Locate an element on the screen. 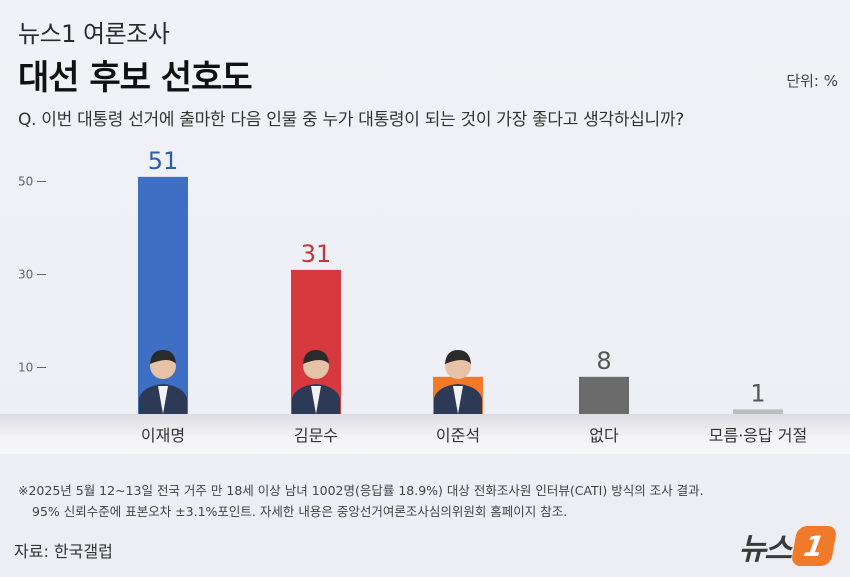  data-label: 51 is located at coordinates (163, 161).